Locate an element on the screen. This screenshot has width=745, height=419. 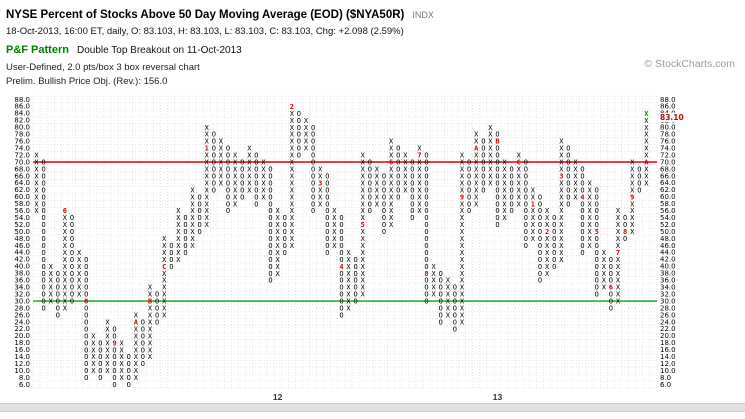
svg-text: 44.0 is located at coordinates (668, 253).